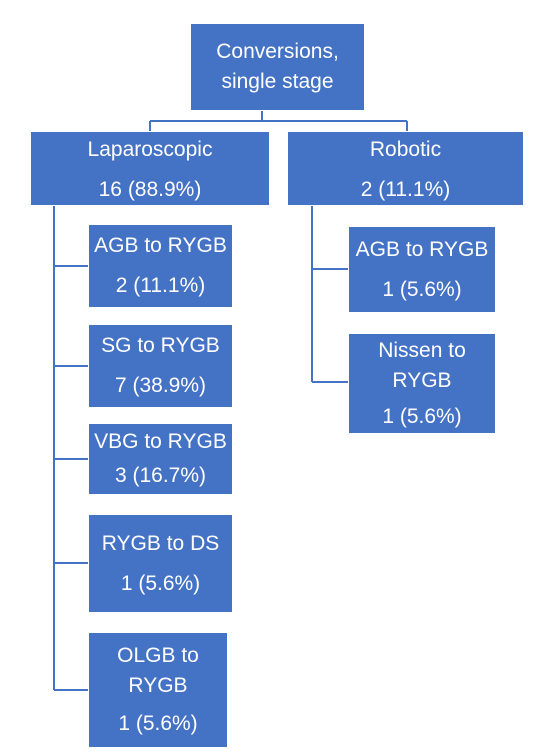  What do you see at coordinates (158, 655) in the screenshot?
I see `node-label-line1: OLGB to` at bounding box center [158, 655].